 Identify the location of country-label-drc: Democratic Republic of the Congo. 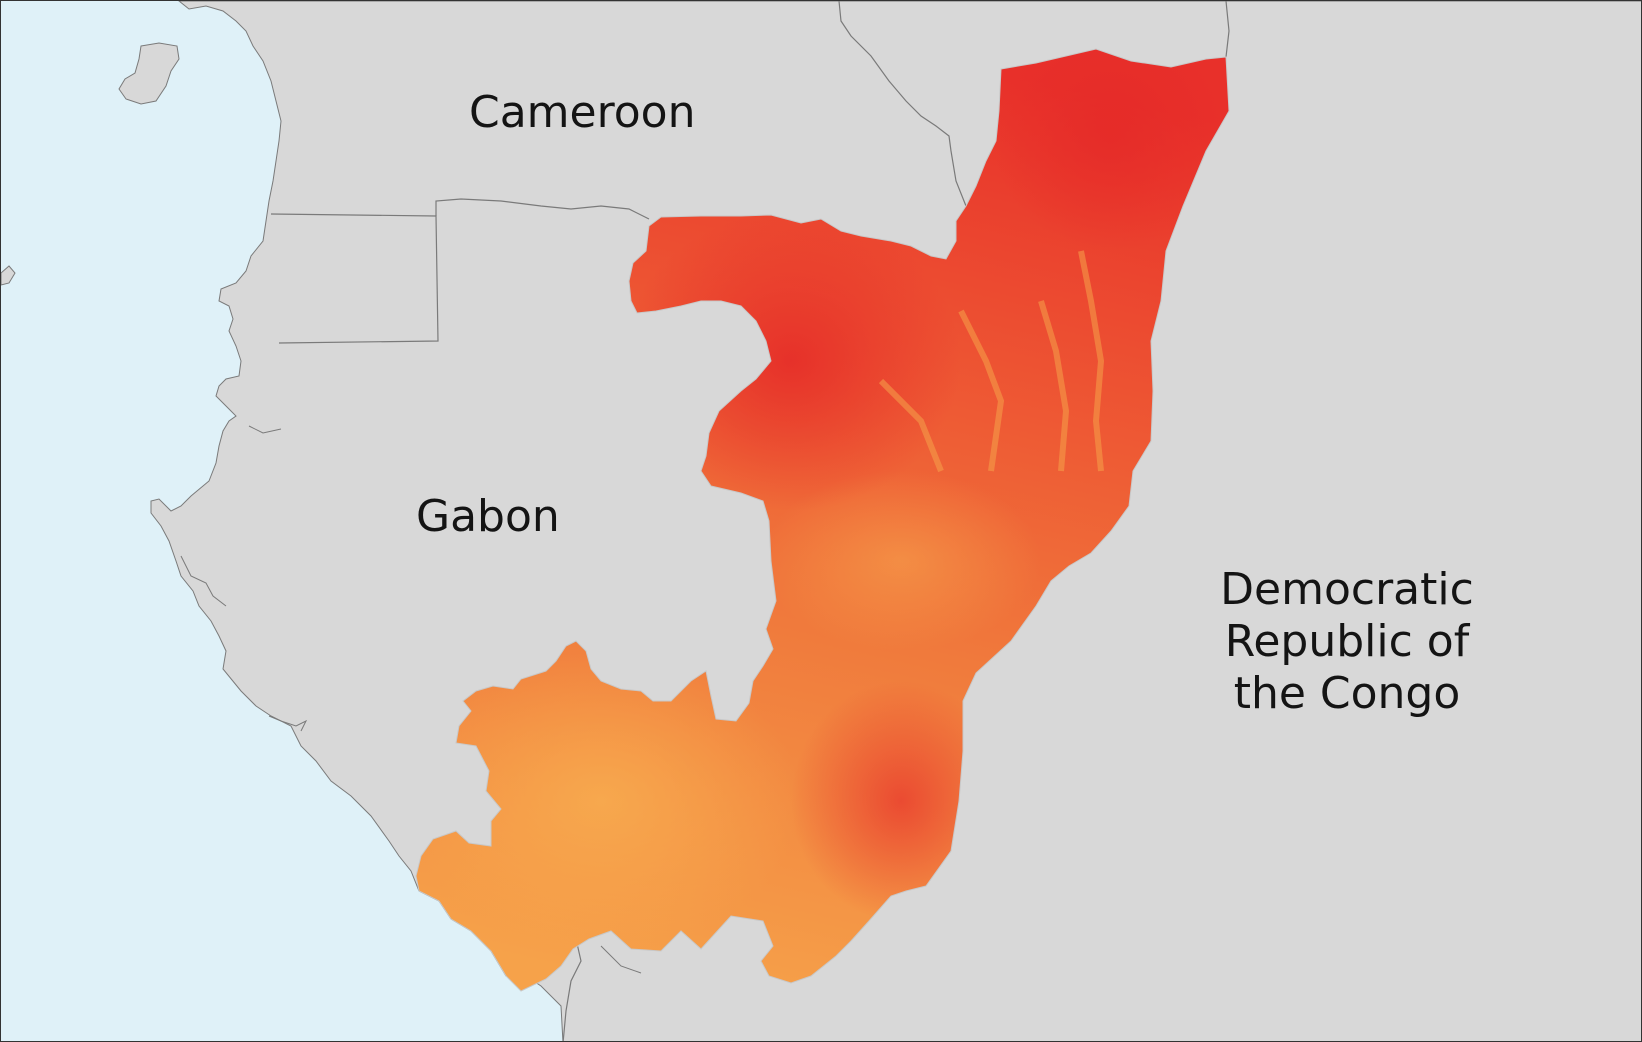
(1347, 642).